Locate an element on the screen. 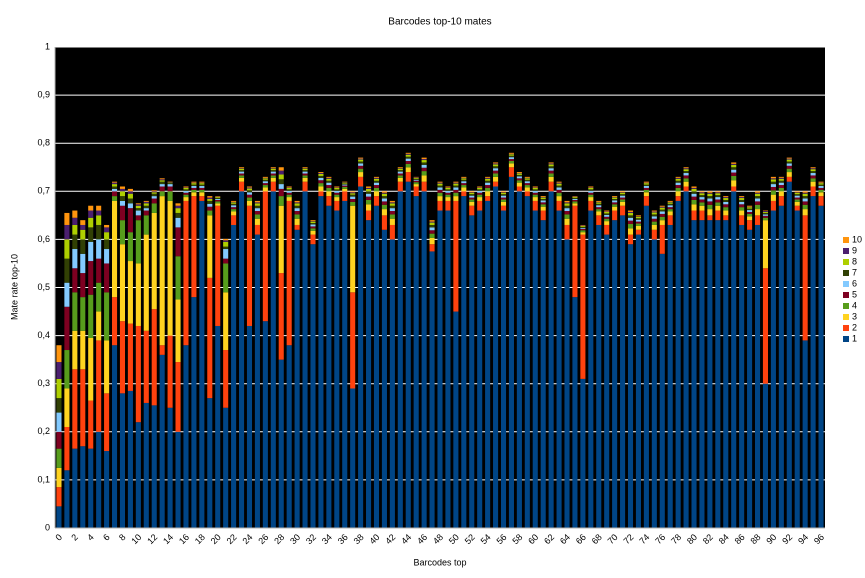 The width and height of the screenshot is (865, 578). x-tick-label: 40 is located at coordinates (374, 539).